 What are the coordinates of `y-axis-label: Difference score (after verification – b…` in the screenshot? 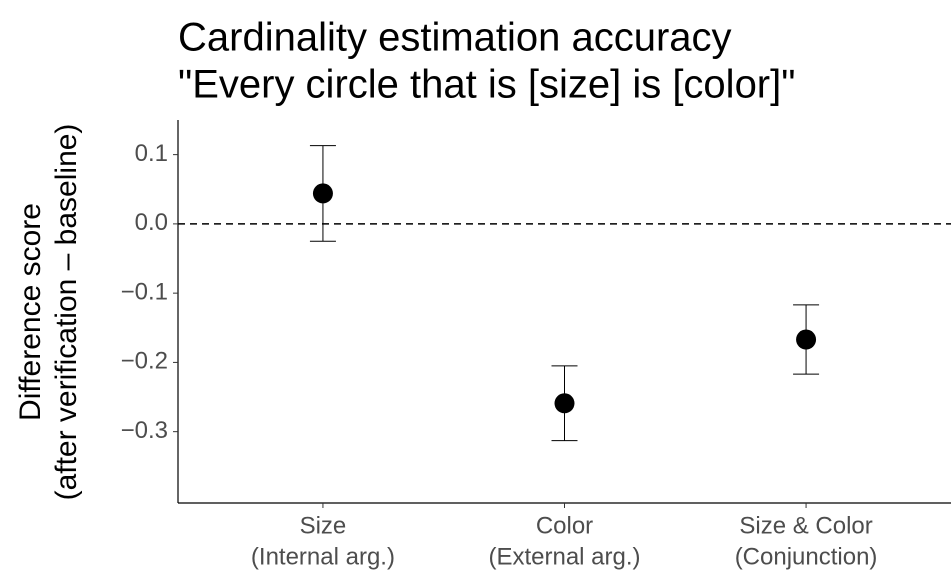 It's located at (48, 312).